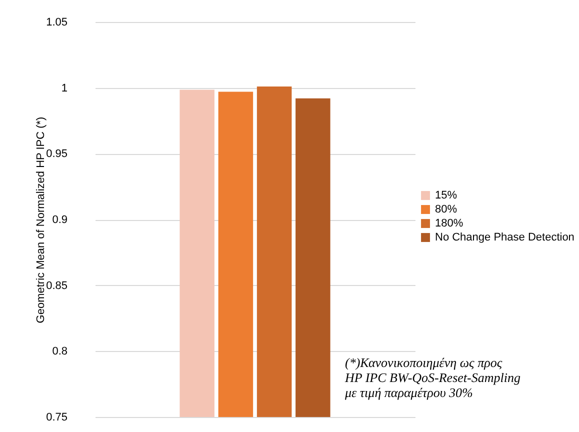 The width and height of the screenshot is (579, 432). What do you see at coordinates (60, 352) in the screenshot?
I see `y-tick-label: 0.8` at bounding box center [60, 352].